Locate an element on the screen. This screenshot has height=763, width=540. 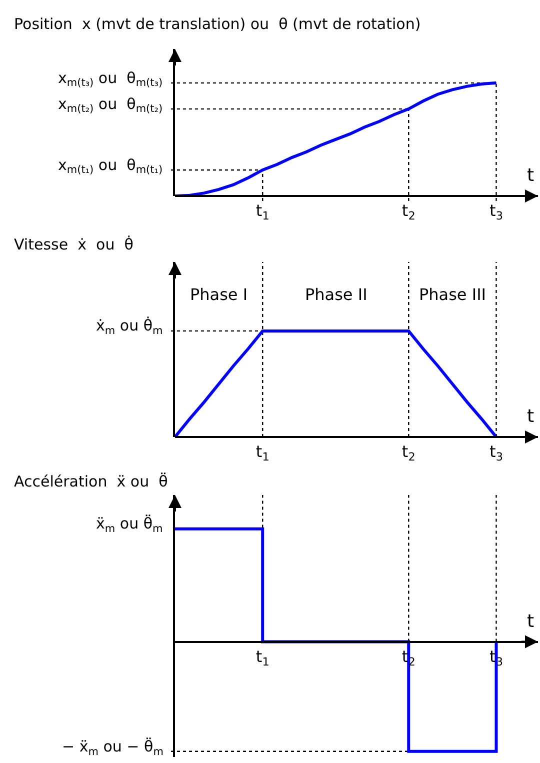
ref-line-label: x$_{m(t₂)}$ ou θ$_{m(t₂)}$ is located at coordinates (110, 105).